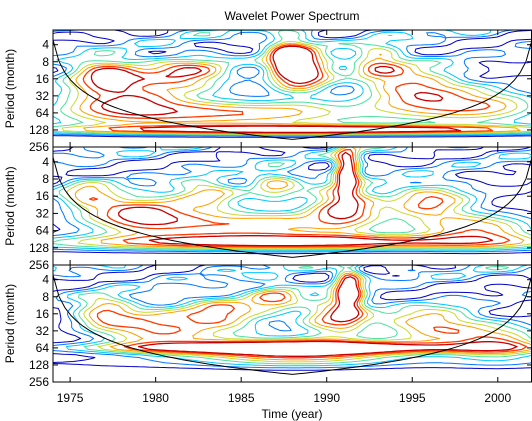 The height and width of the screenshot is (421, 532). What do you see at coordinates (292, 414) in the screenshot?
I see `x-axis-label: Time (year)` at bounding box center [292, 414].